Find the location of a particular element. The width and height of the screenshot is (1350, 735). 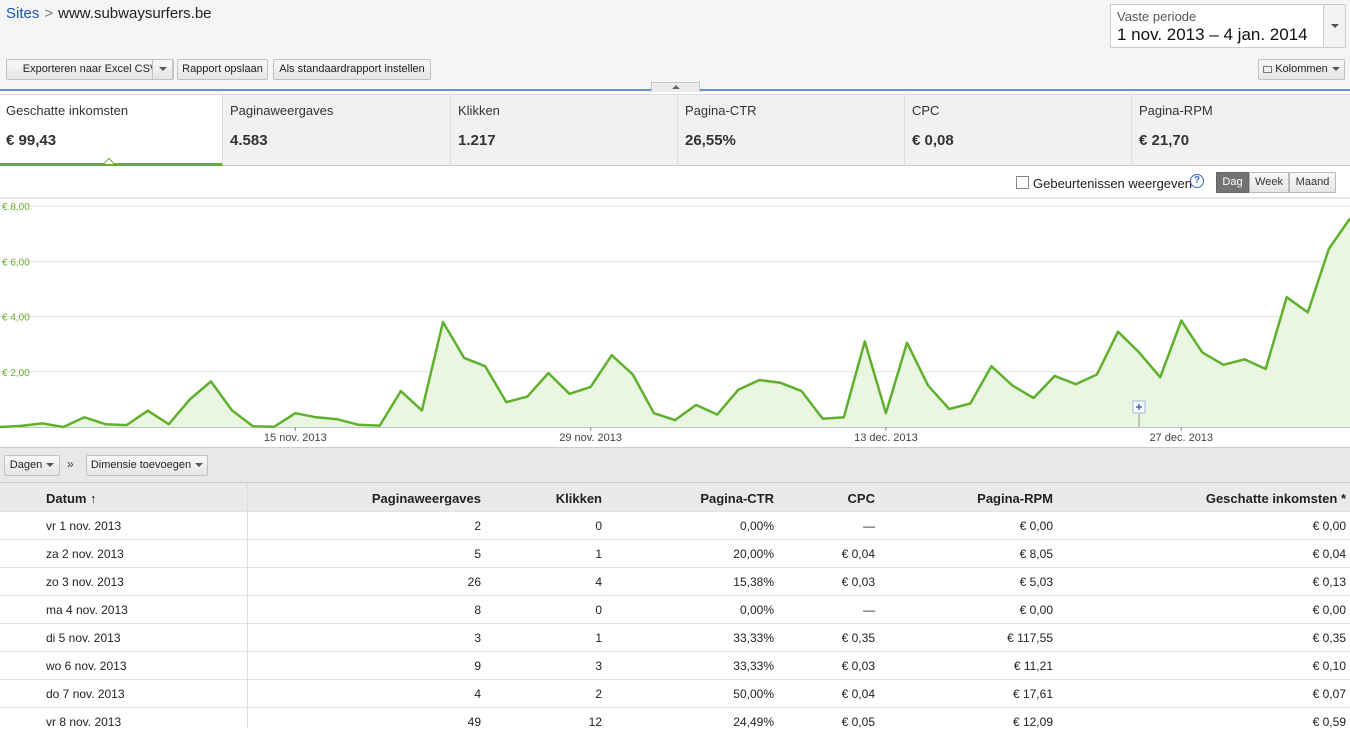

x-tick-label: 13 dec. 2013 is located at coordinates (886, 438).